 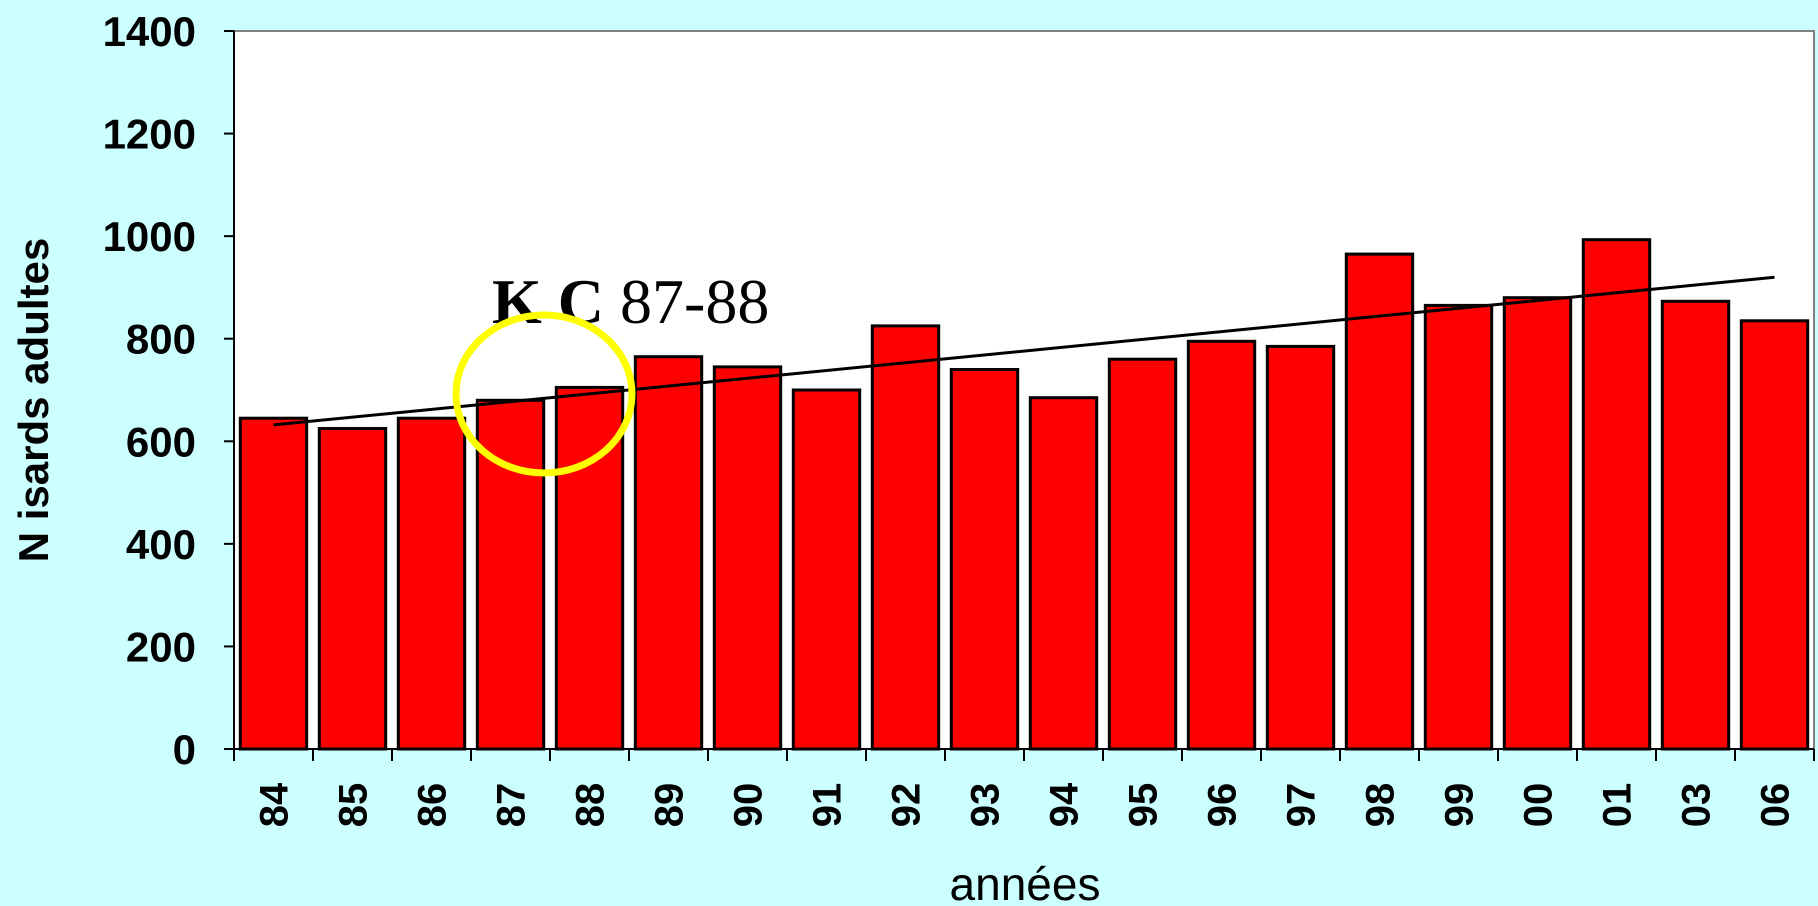 I want to click on x-axis-title: années, so click(x=1025, y=882).